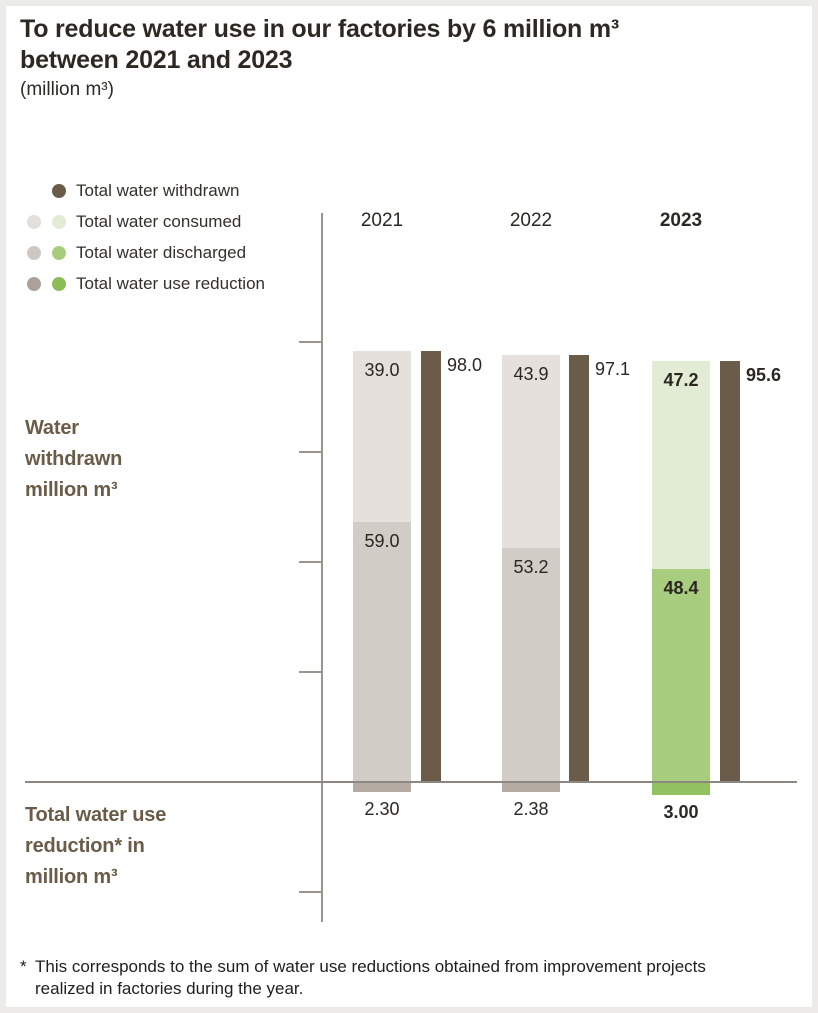 The height and width of the screenshot is (1013, 818). I want to click on bar-reduction-2021, so click(382, 787).